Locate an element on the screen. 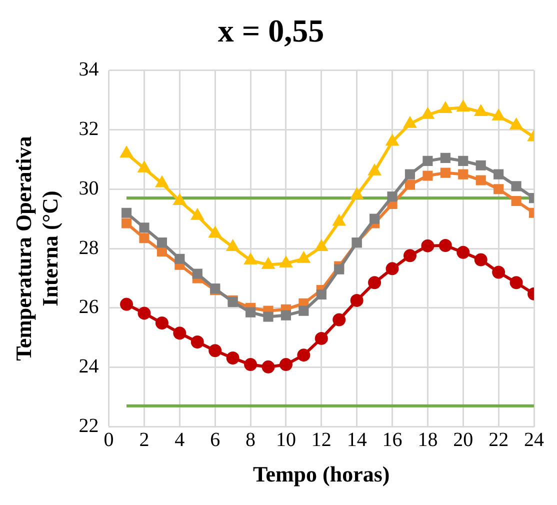  y-tick-label: 32 is located at coordinates (88, 129).